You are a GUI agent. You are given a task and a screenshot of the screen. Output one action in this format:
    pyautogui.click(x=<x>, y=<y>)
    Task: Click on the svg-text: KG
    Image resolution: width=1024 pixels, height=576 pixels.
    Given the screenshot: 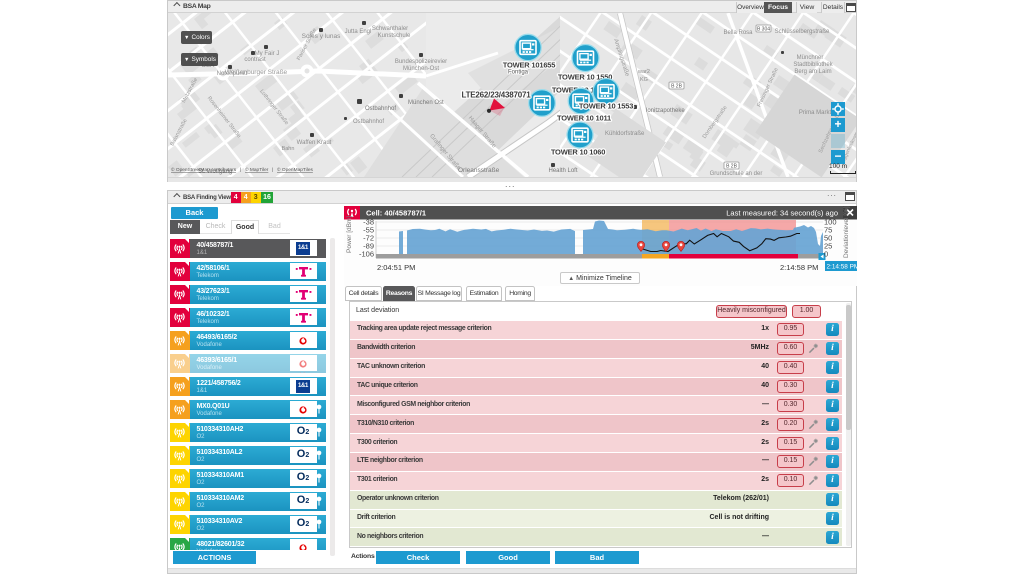 What is the action you would take?
    pyautogui.click(x=644, y=80)
    